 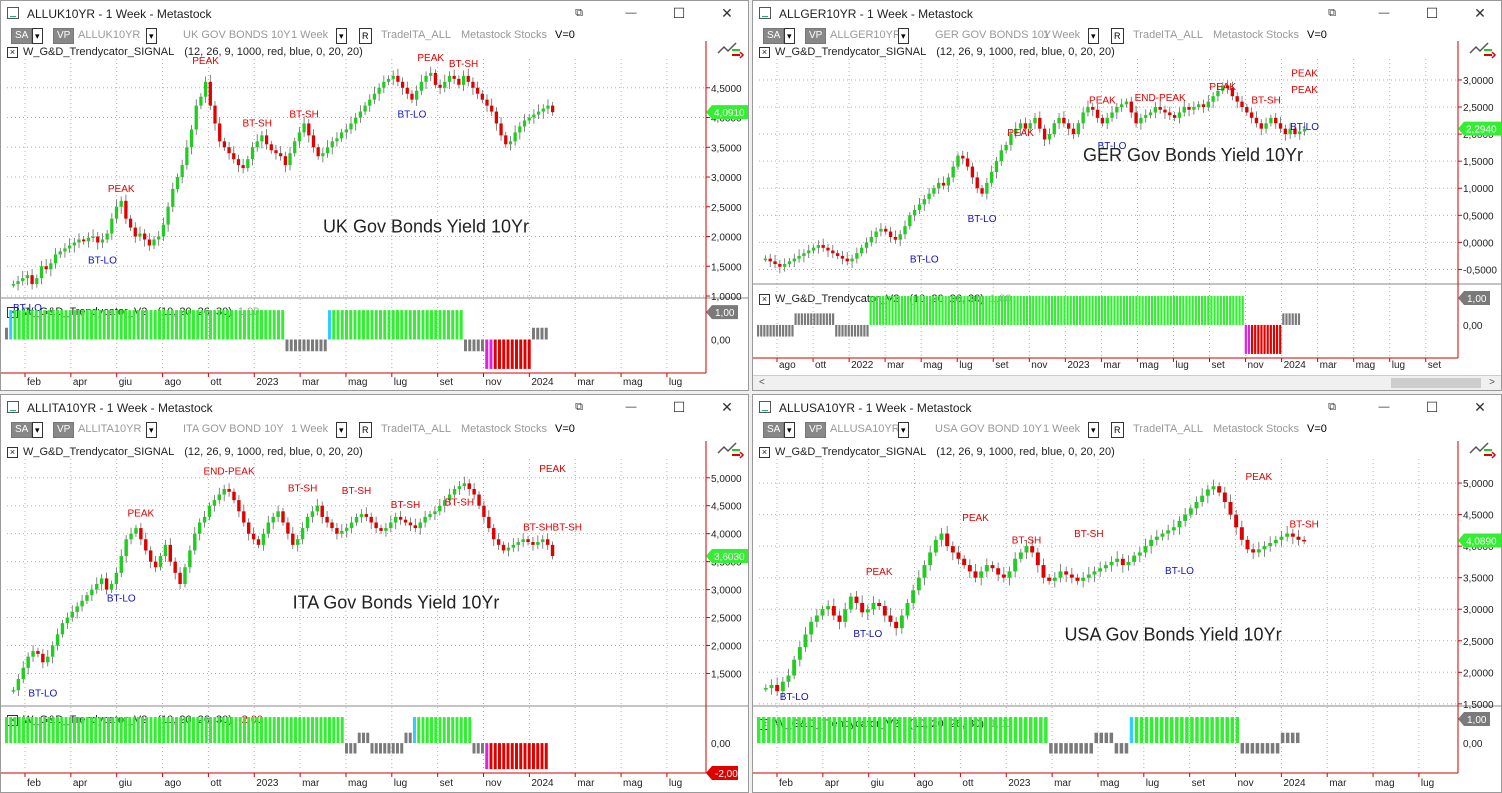 What do you see at coordinates (374, 408) in the screenshot?
I see `title-bar: ALLITA10YR - 1 Week - Metastock ⧉ — ☐ ✕` at bounding box center [374, 408].